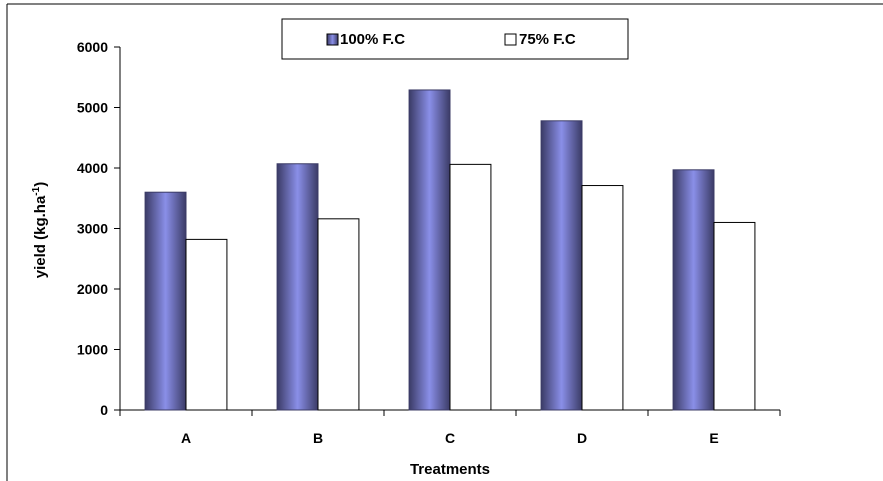 The height and width of the screenshot is (481, 883). I want to click on y-tick-label: 2000, so click(92, 289).